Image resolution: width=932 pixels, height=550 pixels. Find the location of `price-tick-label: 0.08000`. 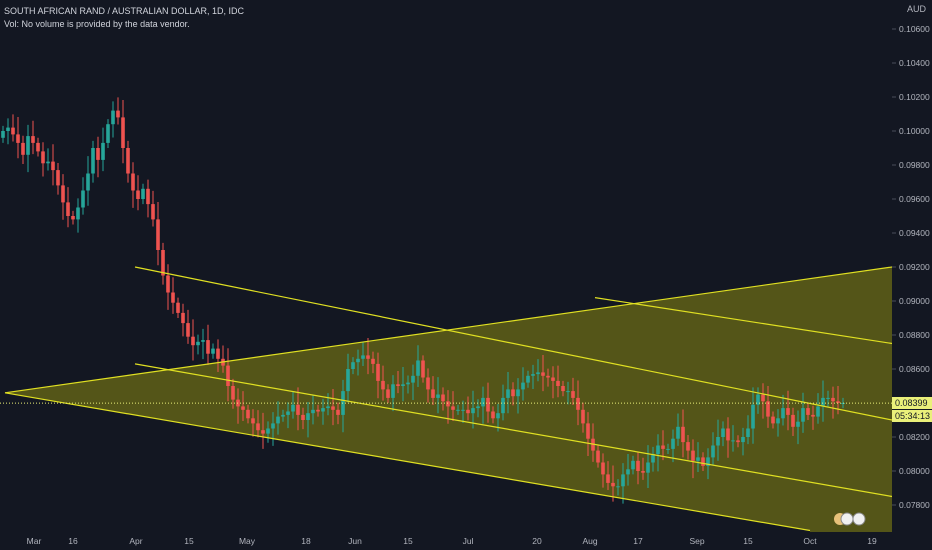

price-tick-label: 0.08000 is located at coordinates (914, 471).